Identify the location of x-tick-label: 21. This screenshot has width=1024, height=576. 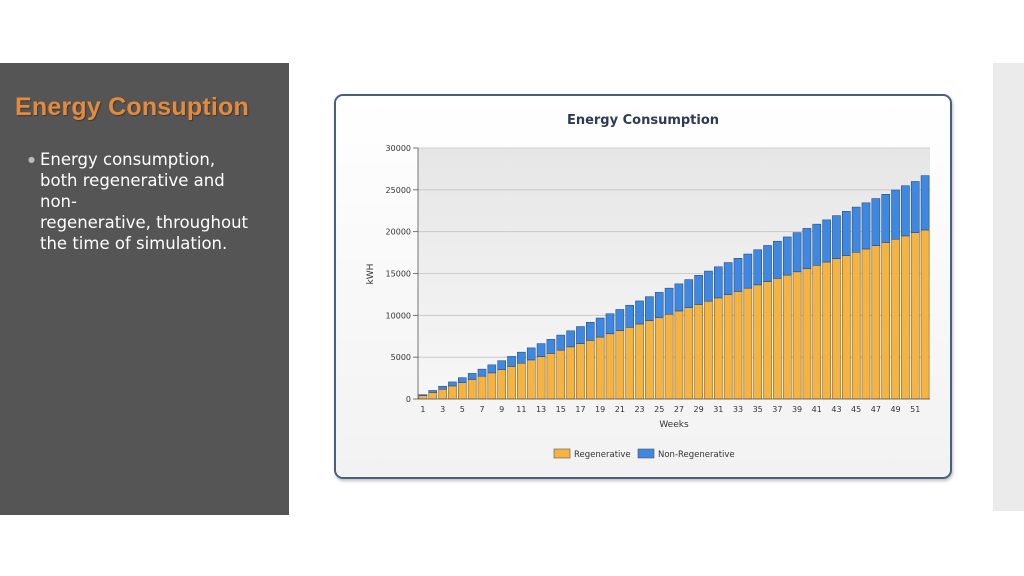
(620, 409).